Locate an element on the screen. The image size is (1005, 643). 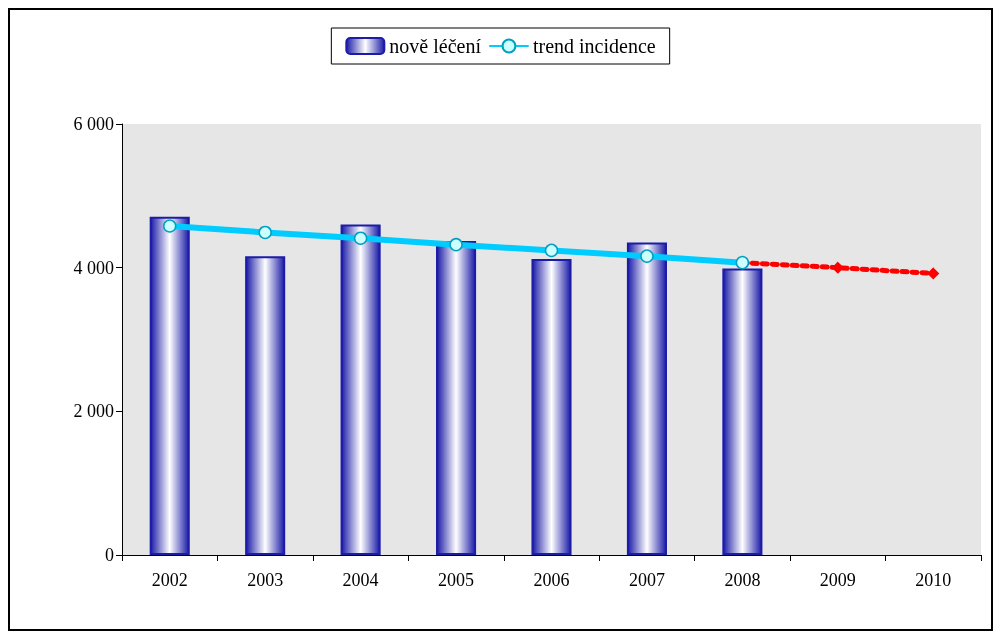
x-tick-label: 2010 is located at coordinates (933, 580).